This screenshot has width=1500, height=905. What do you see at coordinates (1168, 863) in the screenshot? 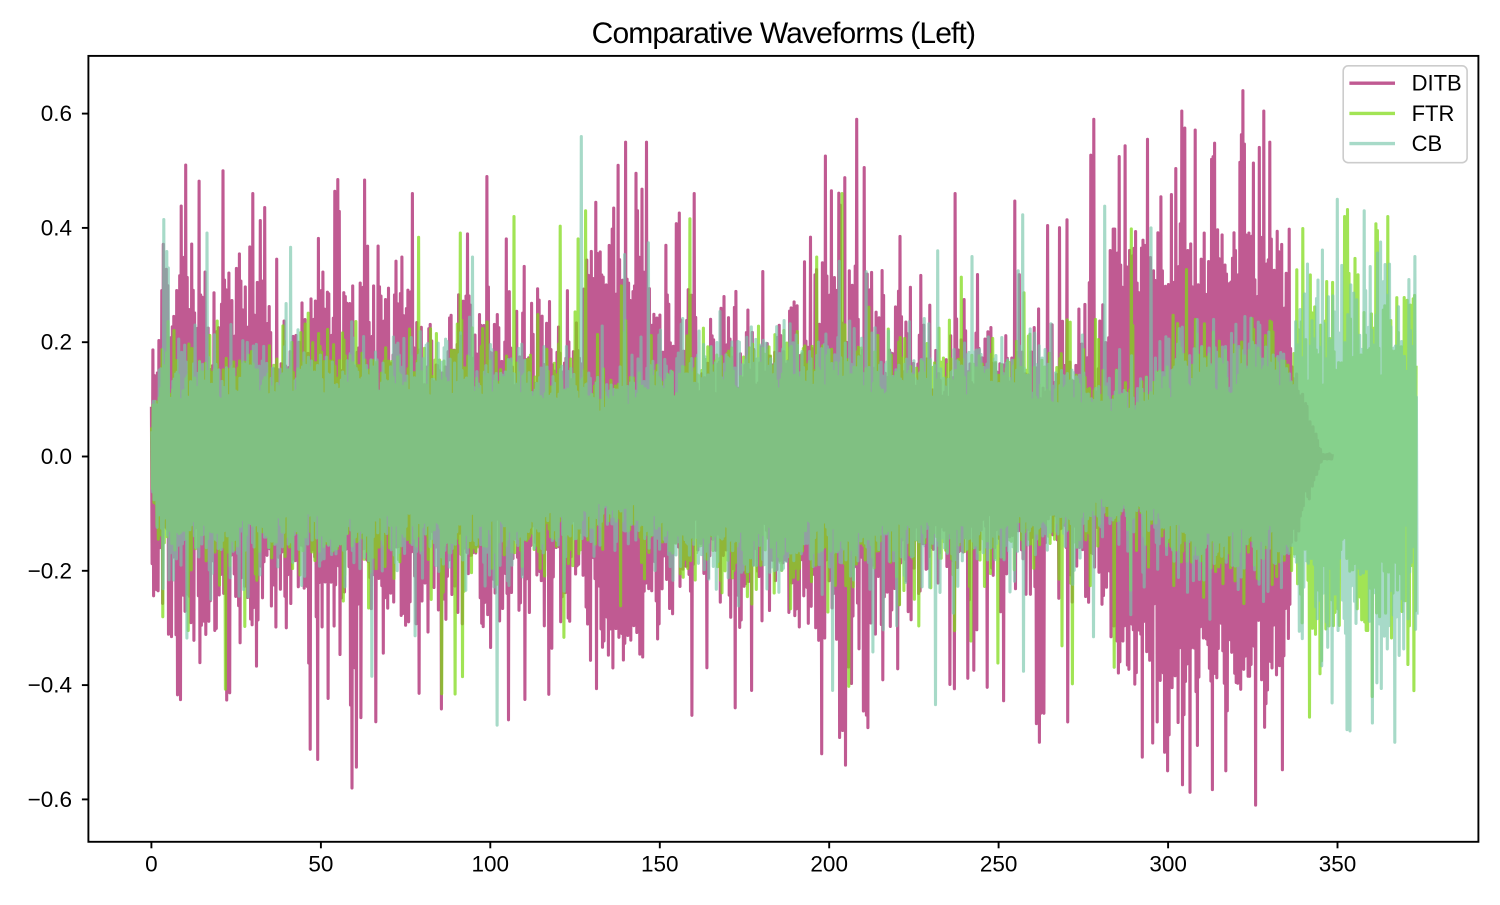
I see `svg-text: 300` at bounding box center [1168, 863].